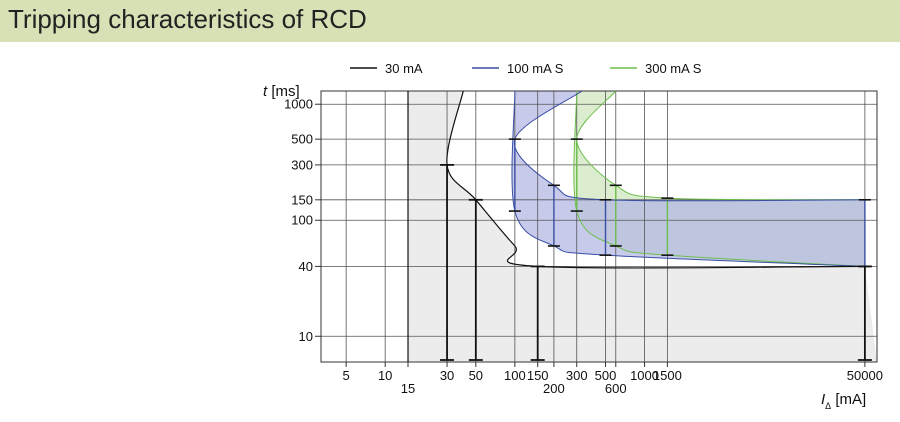  What do you see at coordinates (606, 375) in the screenshot?
I see `x-tick-label: 500` at bounding box center [606, 375].